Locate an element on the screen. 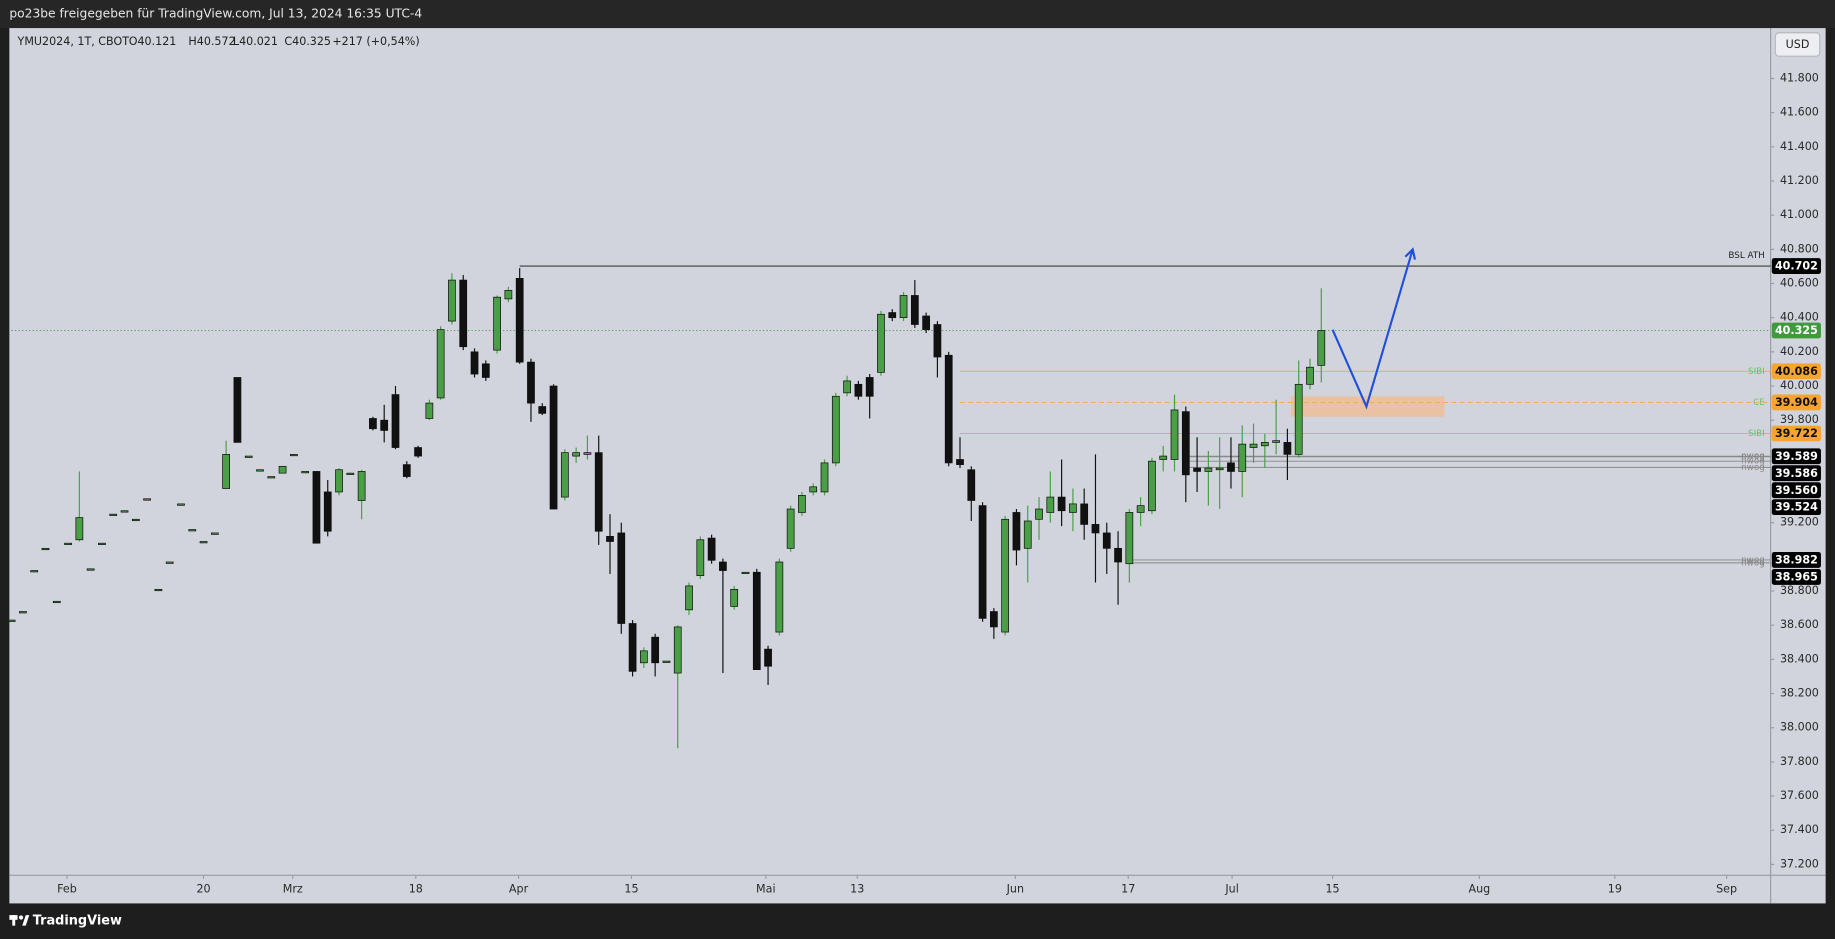  x-tick-label: Aug is located at coordinates (1479, 888).